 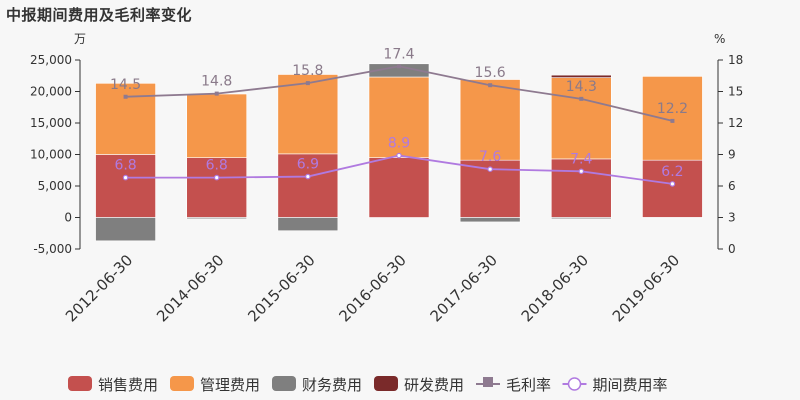 What do you see at coordinates (464, 288) in the screenshot?
I see `x-tick-label: 2017-06-30` at bounding box center [464, 288].